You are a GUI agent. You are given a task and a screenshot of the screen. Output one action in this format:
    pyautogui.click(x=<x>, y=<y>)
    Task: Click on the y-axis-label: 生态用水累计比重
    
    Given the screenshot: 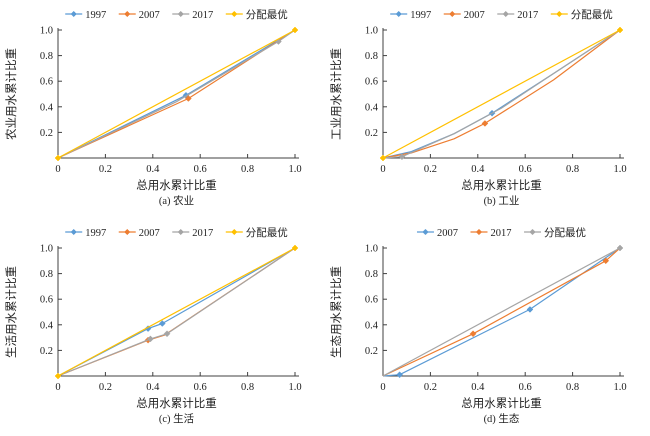 What is the action you would take?
    pyautogui.click(x=336, y=312)
    